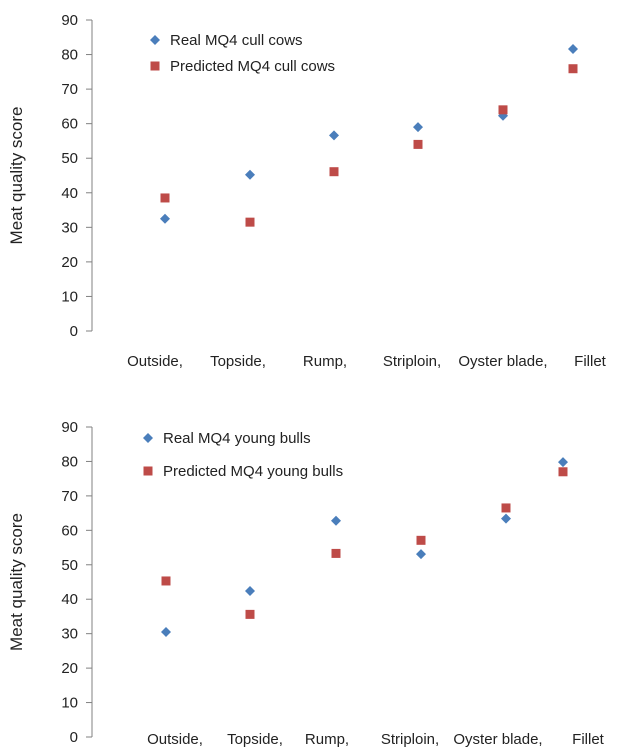 The width and height of the screenshot is (639, 749). Describe the element at coordinates (238, 361) in the screenshot. I see `cull-category-label: Topside,` at that location.